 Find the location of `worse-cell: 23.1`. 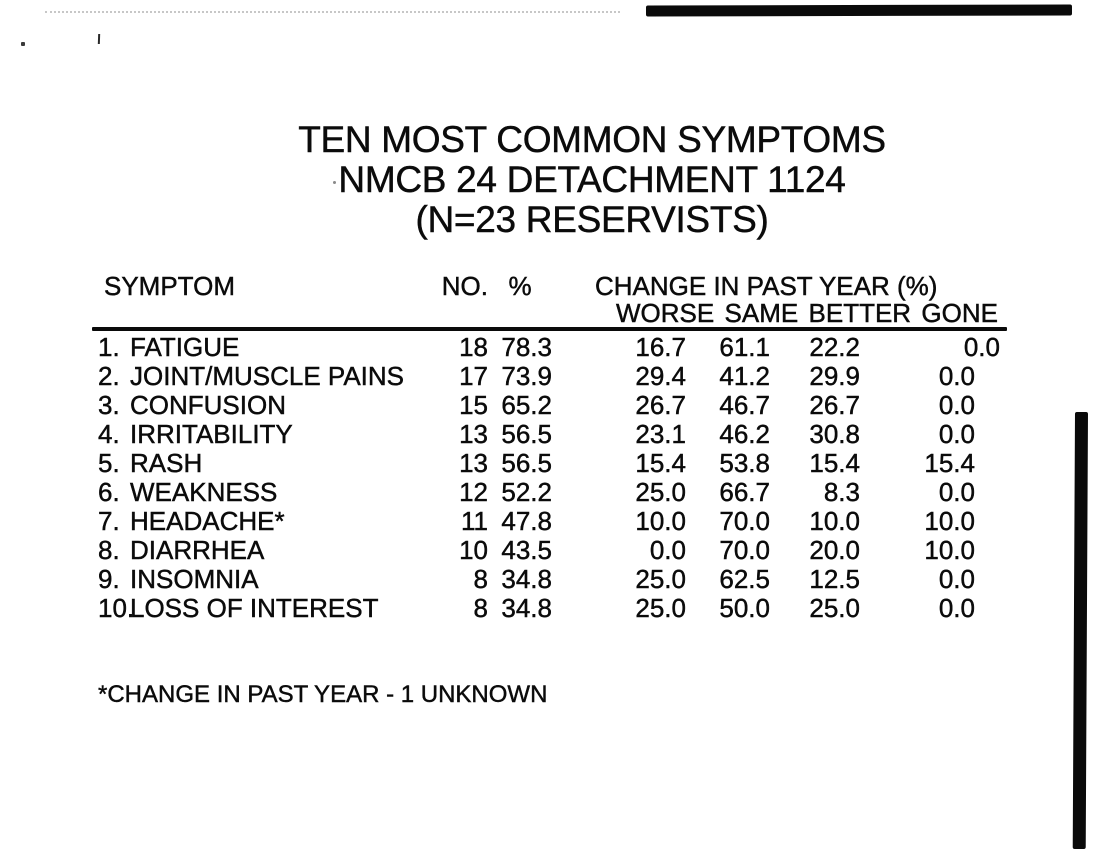

worse-cell: 23.1 is located at coordinates (660, 434).